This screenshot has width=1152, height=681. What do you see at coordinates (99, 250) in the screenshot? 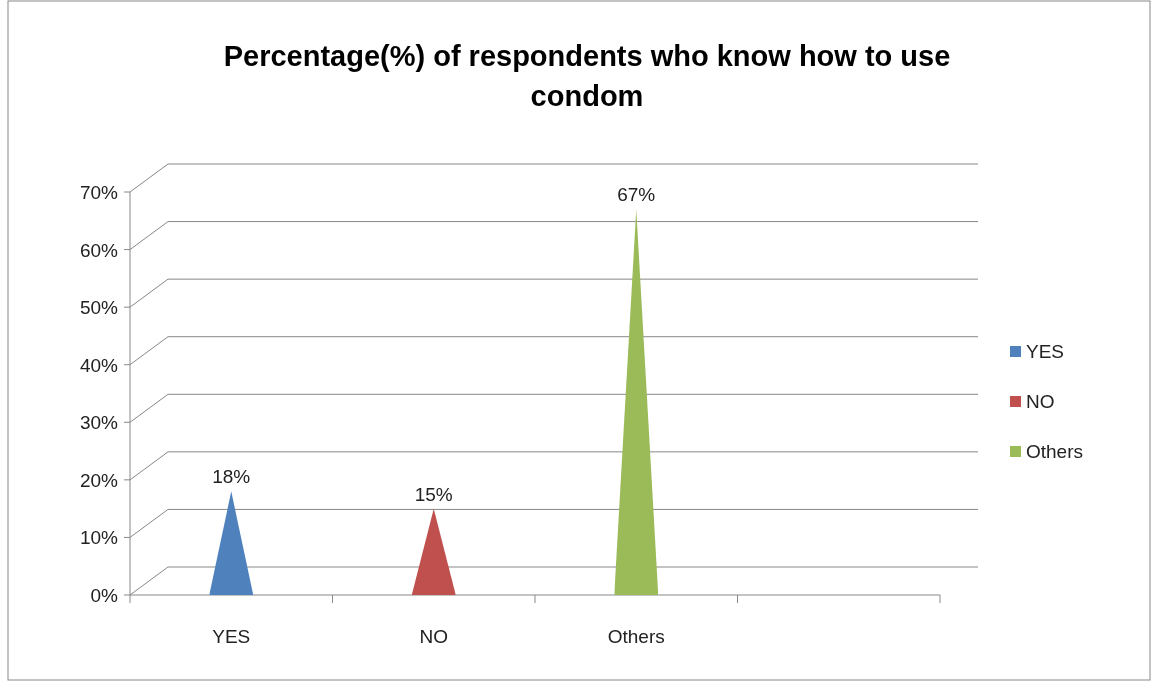
I see `y-tick-label: 60%` at bounding box center [99, 250].